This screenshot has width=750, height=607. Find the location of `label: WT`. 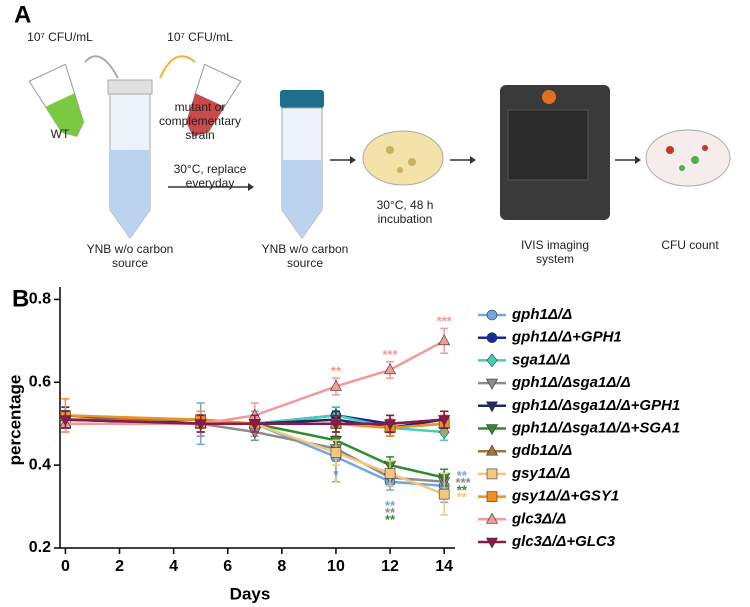

label: WT is located at coordinates (60, 134).